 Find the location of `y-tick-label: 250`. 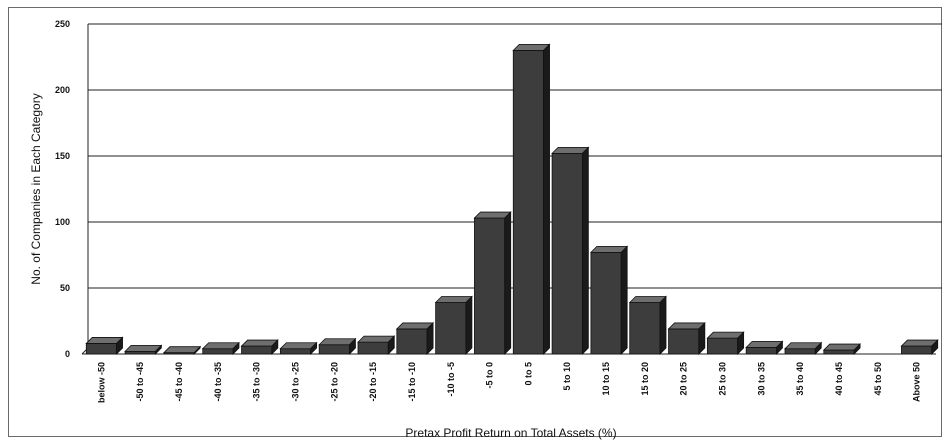

y-tick-label: 250 is located at coordinates (62, 24).